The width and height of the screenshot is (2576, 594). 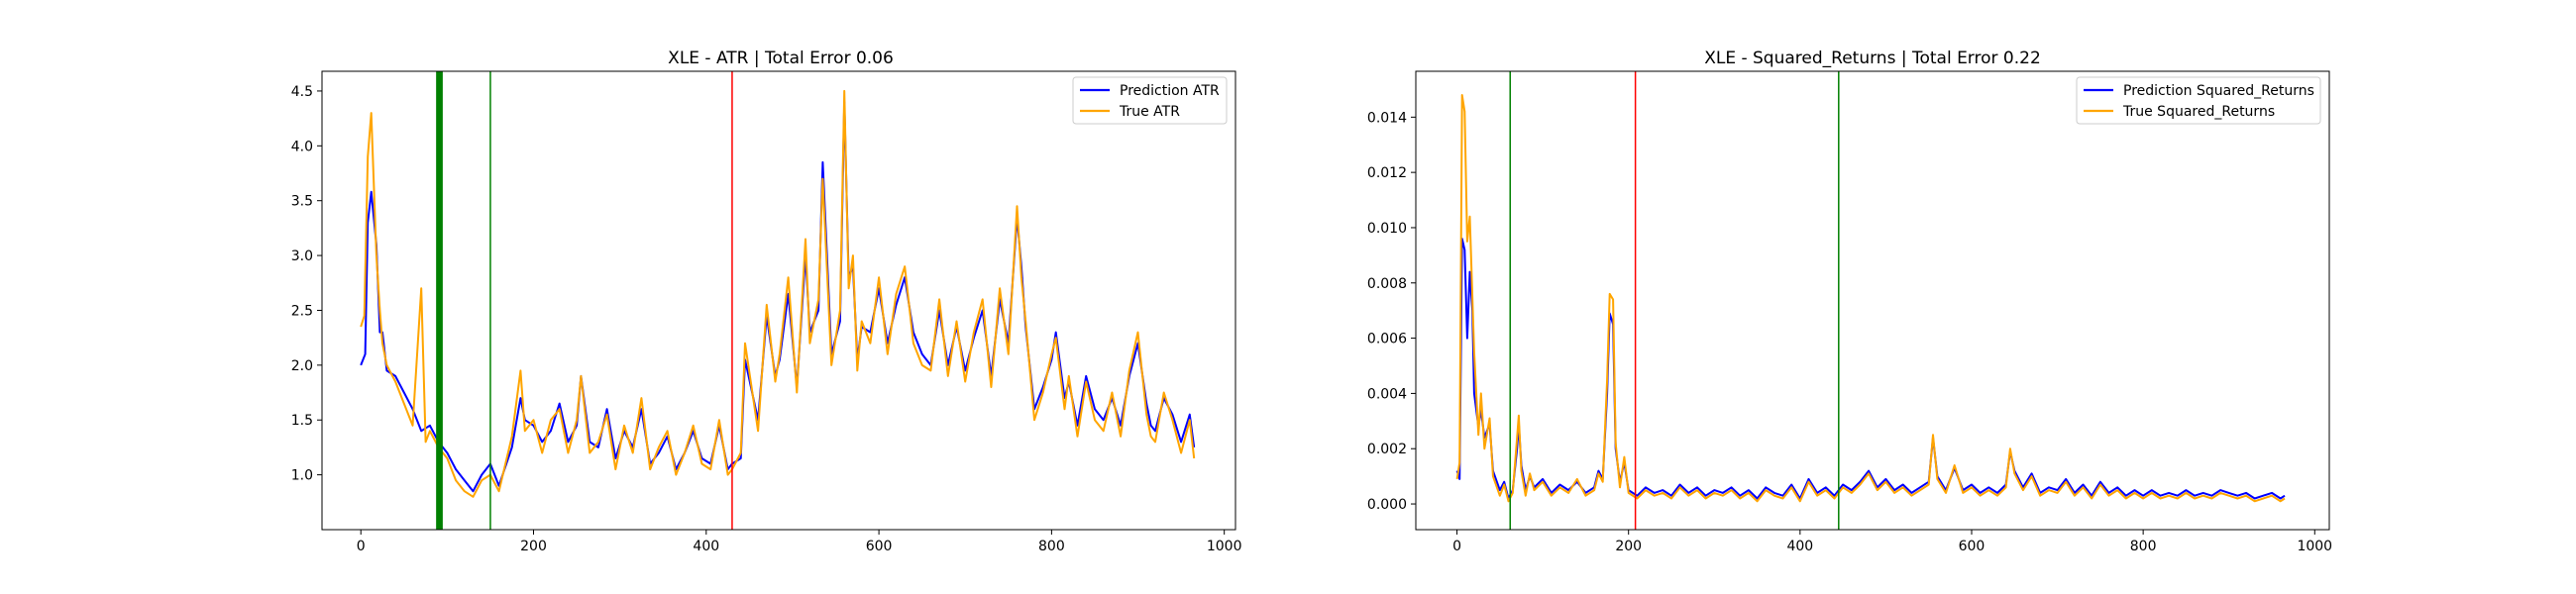 What do you see at coordinates (879, 546) in the screenshot?
I see `atr-x-tick-label: 600` at bounding box center [879, 546].